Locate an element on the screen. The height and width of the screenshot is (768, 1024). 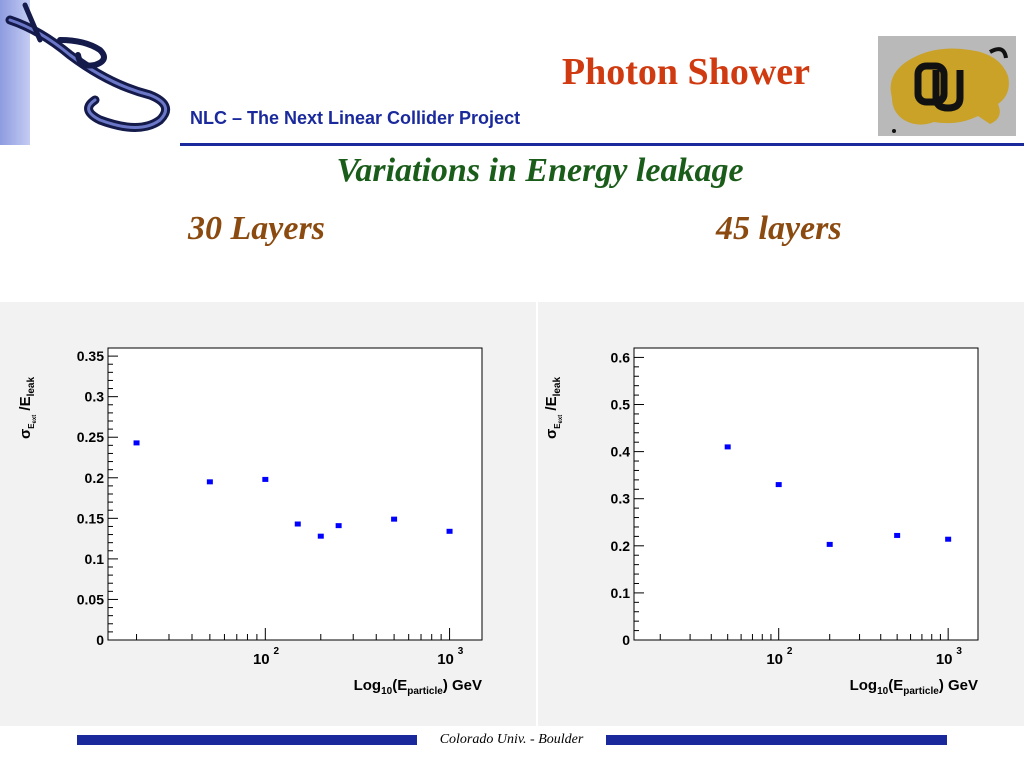
page-title: Photon Shower is located at coordinates (685, 72).